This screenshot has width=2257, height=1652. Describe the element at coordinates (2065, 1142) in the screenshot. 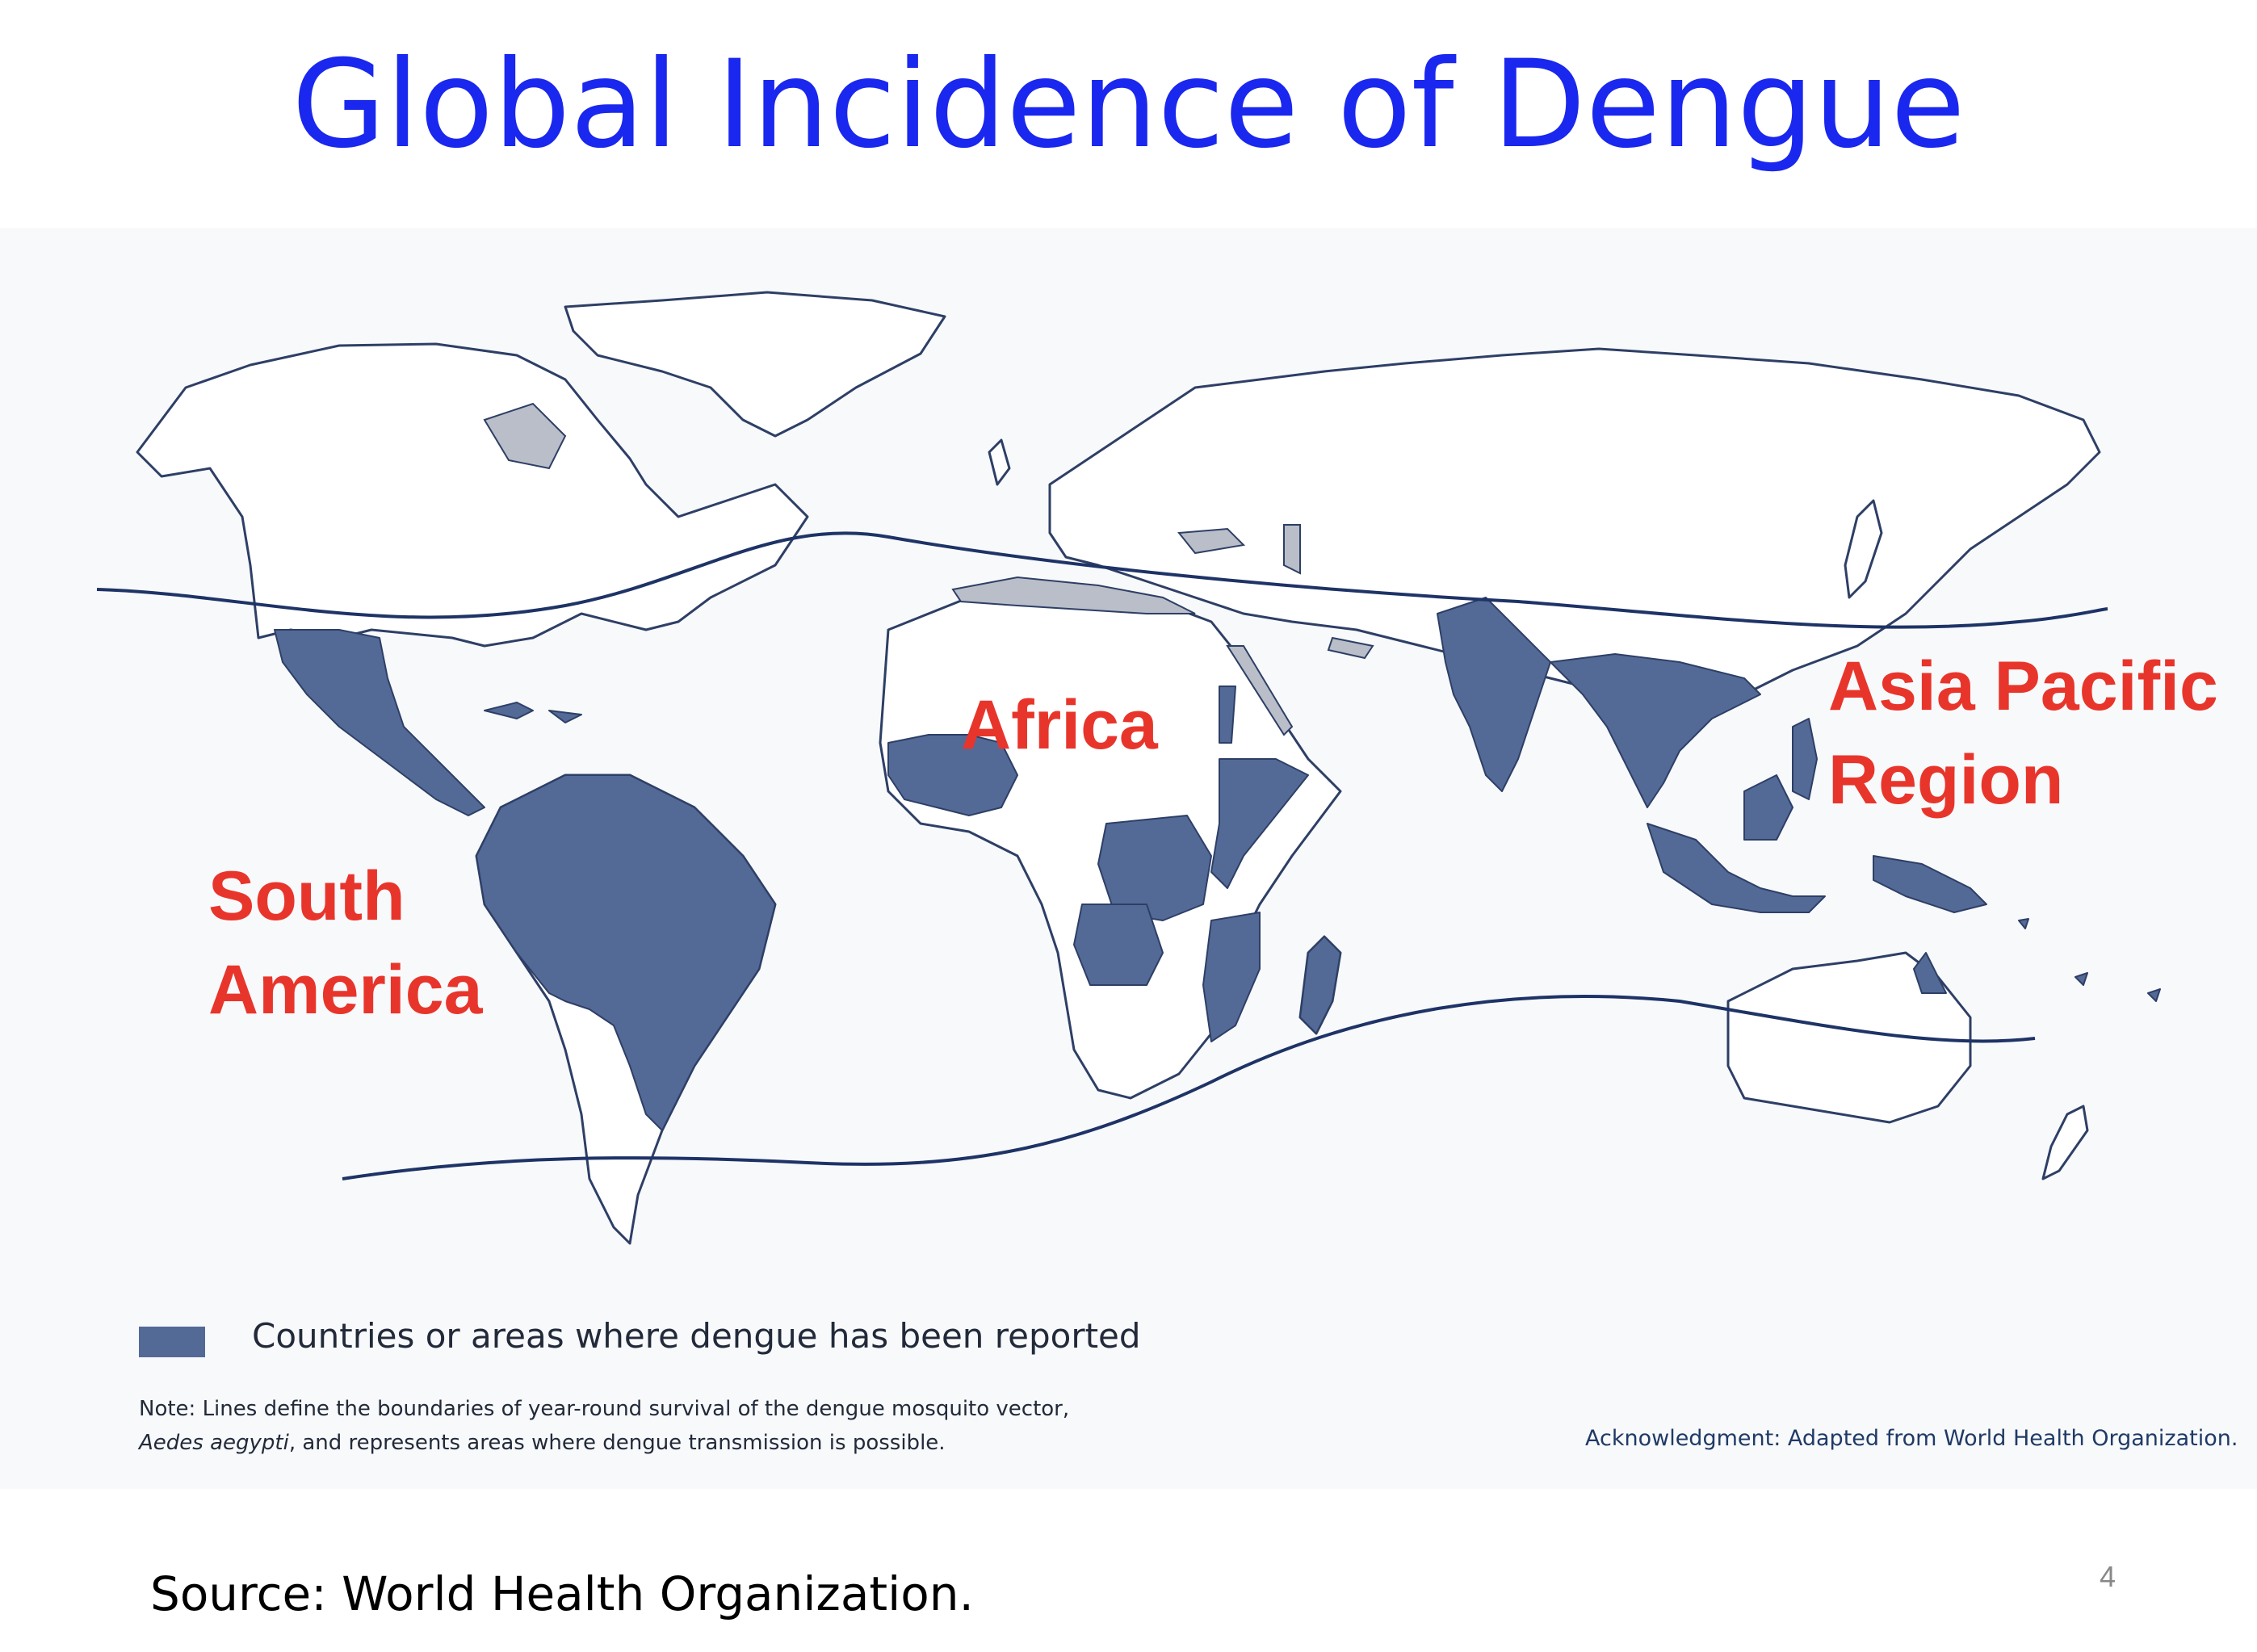

I see `new-zealand` at that location.